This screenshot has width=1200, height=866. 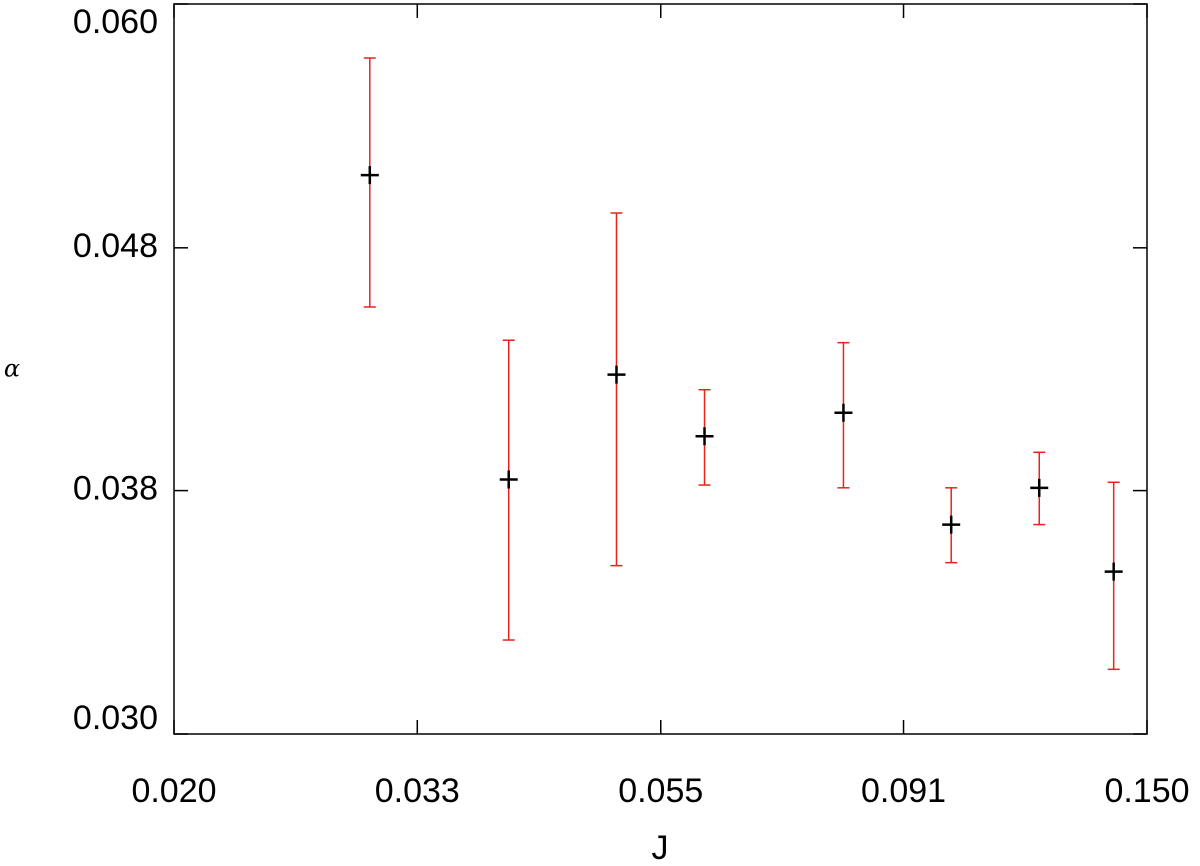 I want to click on x-tick-label: 0.150, so click(x=1146, y=791).